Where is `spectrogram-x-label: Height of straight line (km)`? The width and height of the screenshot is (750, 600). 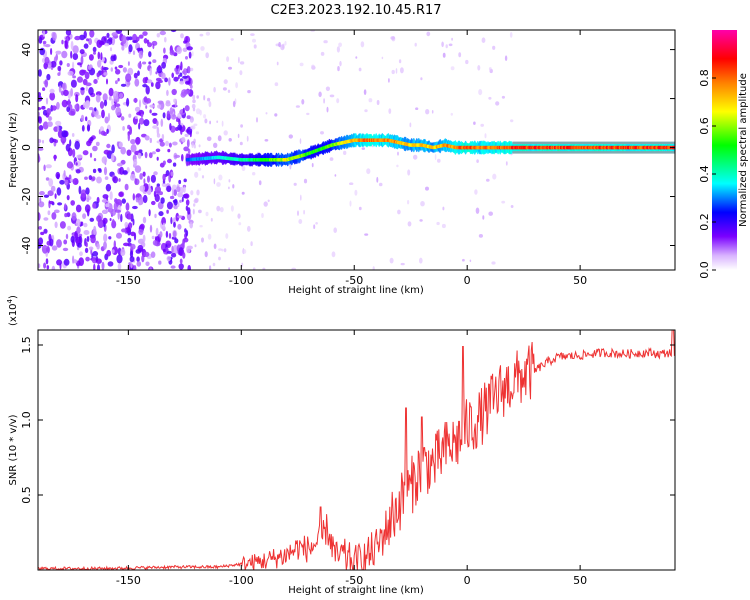
spectrogram-x-label: Height of straight line (km) is located at coordinates (356, 290).